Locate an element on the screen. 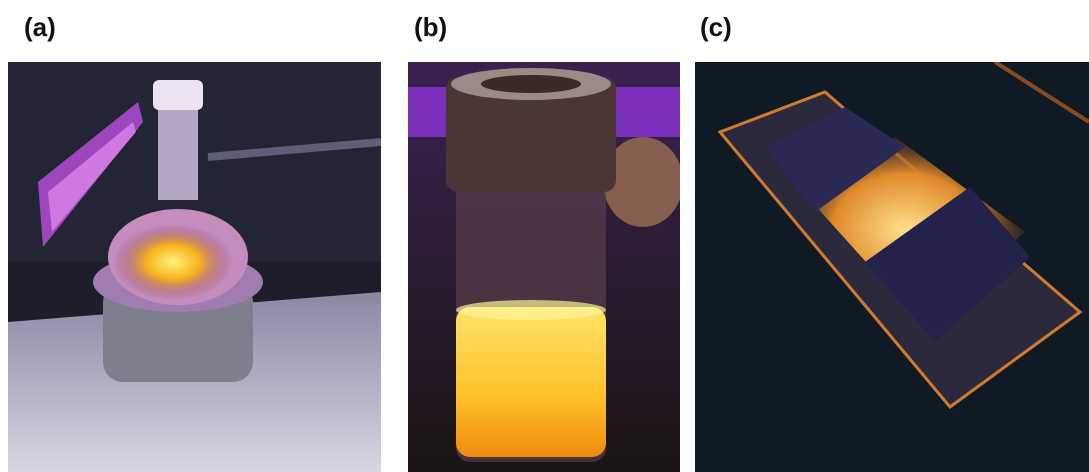 This screenshot has width=1089, height=472. clamp is located at coordinates (294, 149).